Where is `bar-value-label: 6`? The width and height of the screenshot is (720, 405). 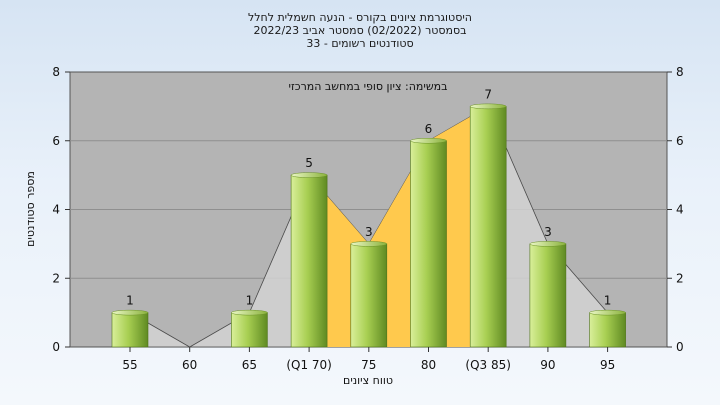
bar-value-label: 6 is located at coordinates (429, 129).